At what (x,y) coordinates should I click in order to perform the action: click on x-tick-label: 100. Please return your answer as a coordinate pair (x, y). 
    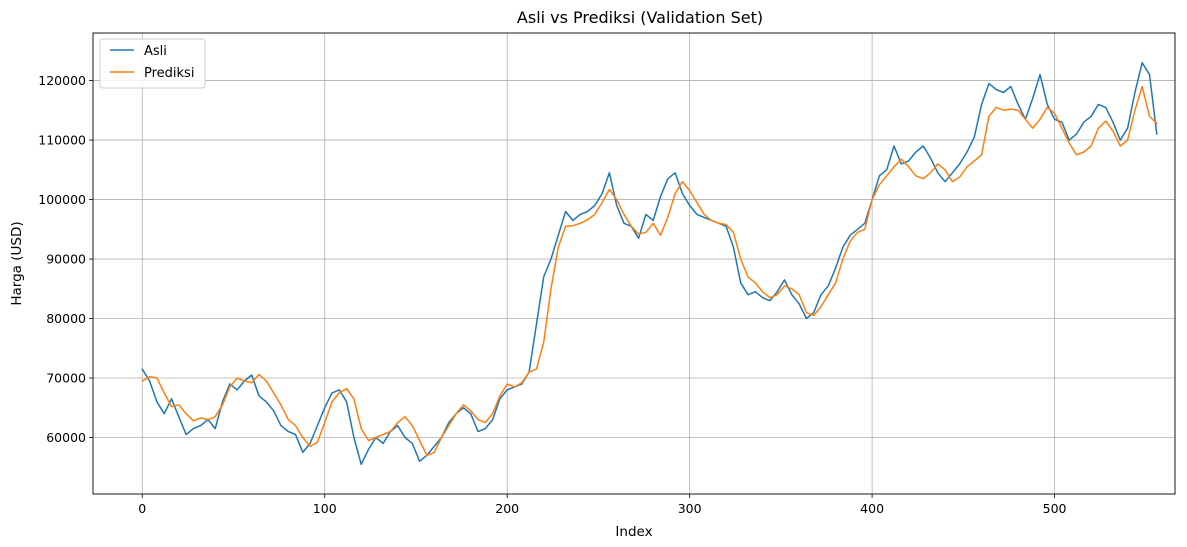
    Looking at the image, I should click on (325, 508).